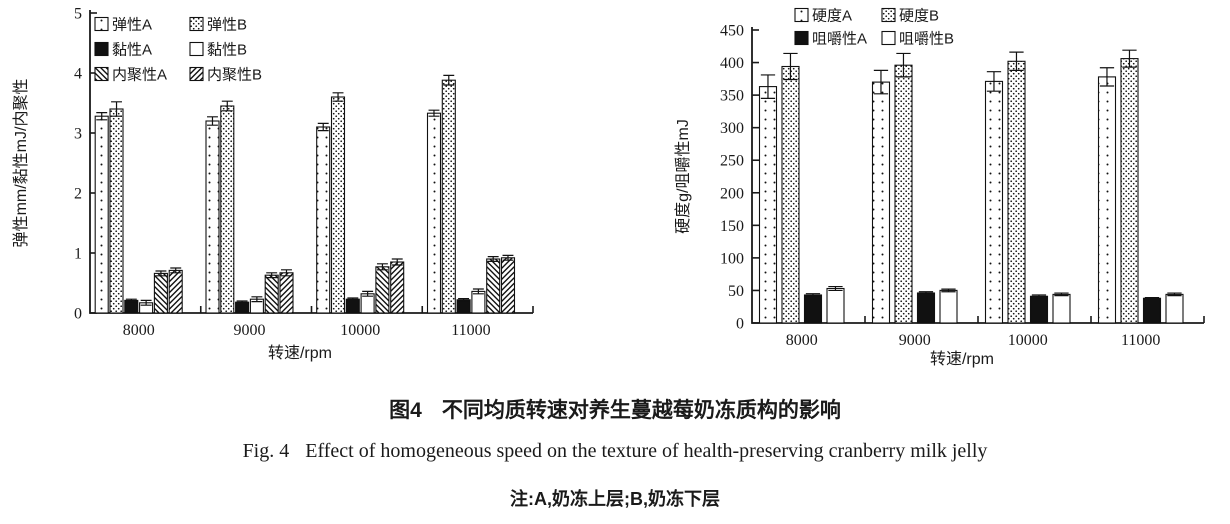  What do you see at coordinates (78, 14) in the screenshot?
I see `y-tick-label: 5` at bounding box center [78, 14].